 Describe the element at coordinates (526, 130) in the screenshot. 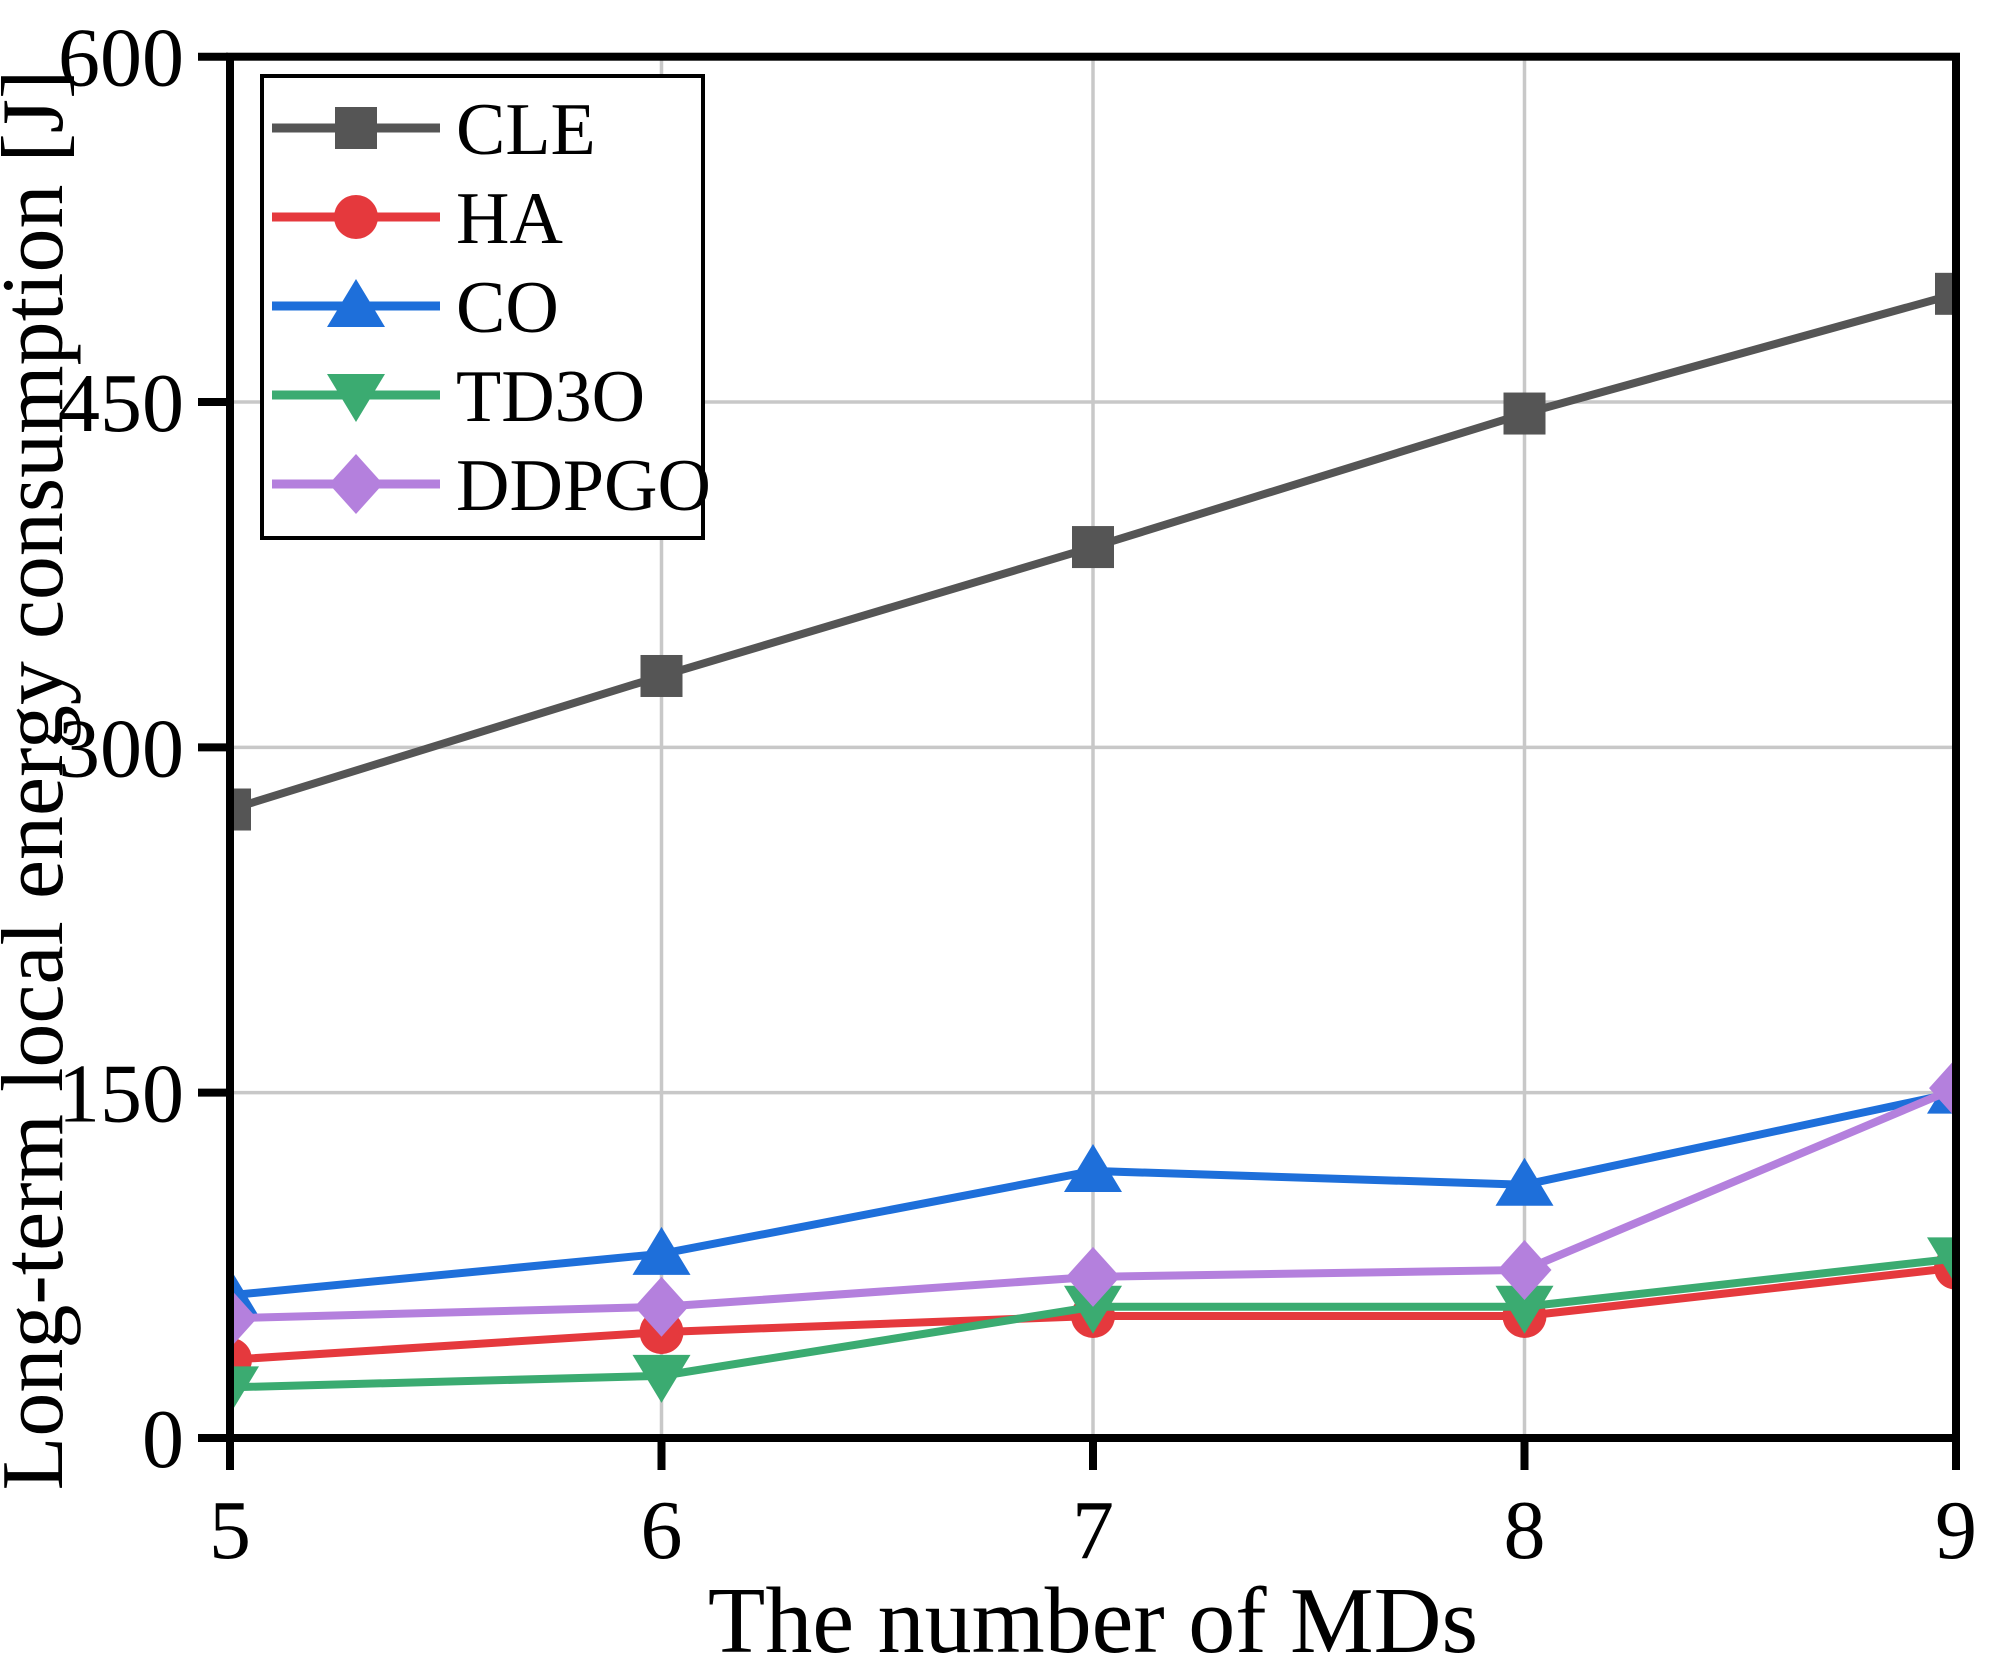

I see `legend-label: CLE` at that location.